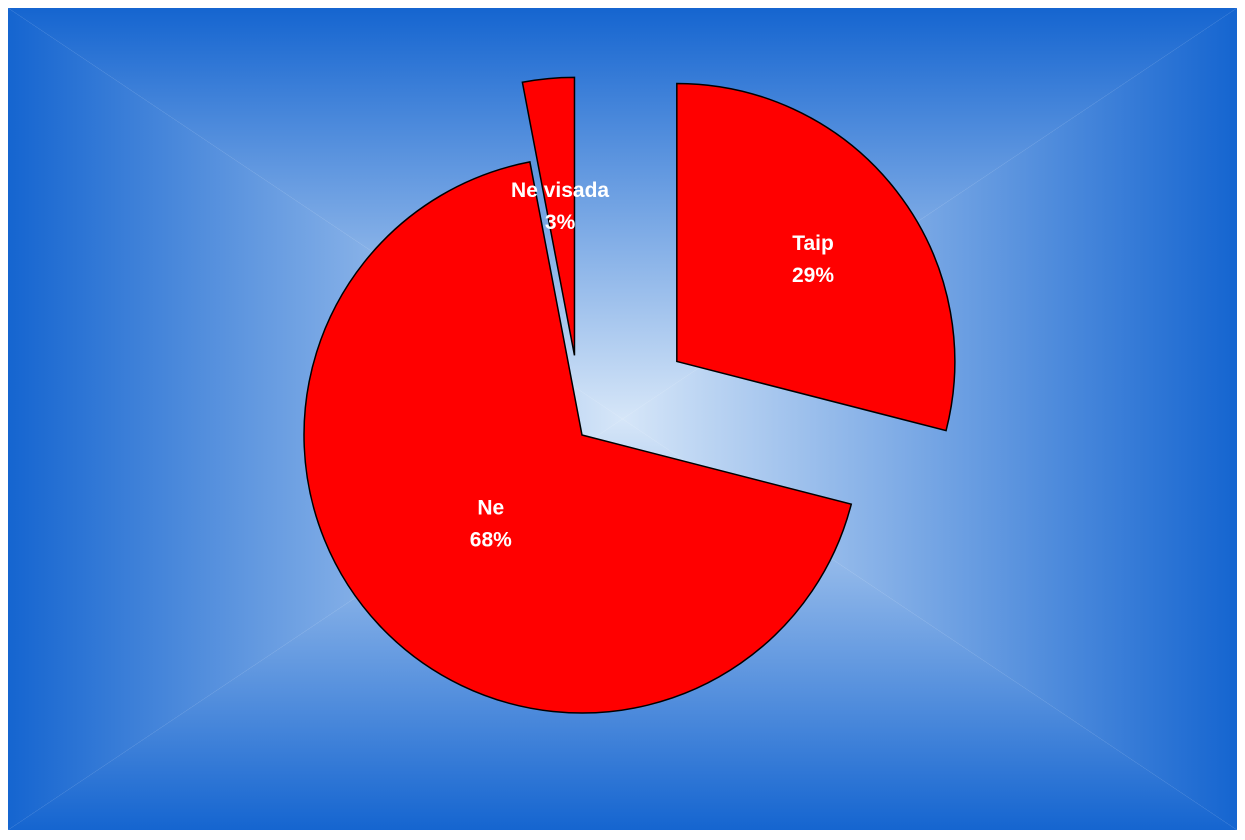  What do you see at coordinates (813, 243) in the screenshot?
I see `slice-label-taip: Taip` at bounding box center [813, 243].